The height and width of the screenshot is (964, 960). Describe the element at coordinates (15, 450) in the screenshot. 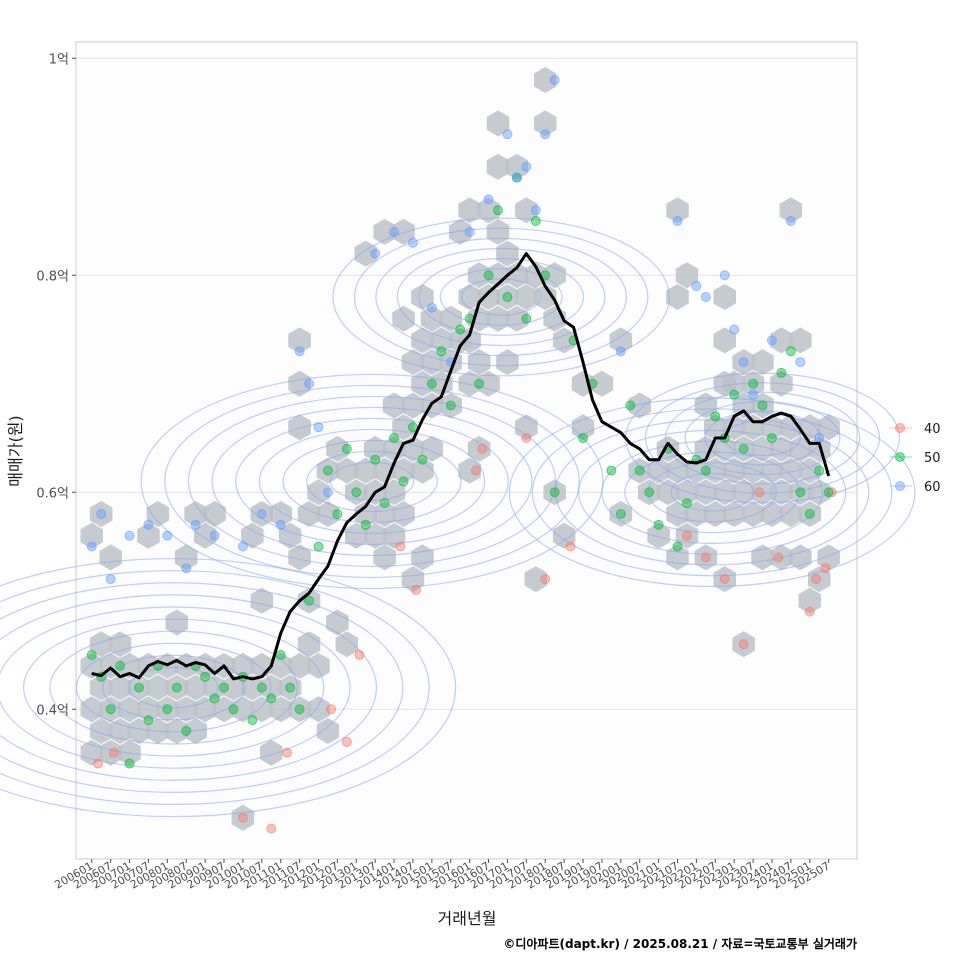

I see `y-axis-title: 매매가(원)` at that location.